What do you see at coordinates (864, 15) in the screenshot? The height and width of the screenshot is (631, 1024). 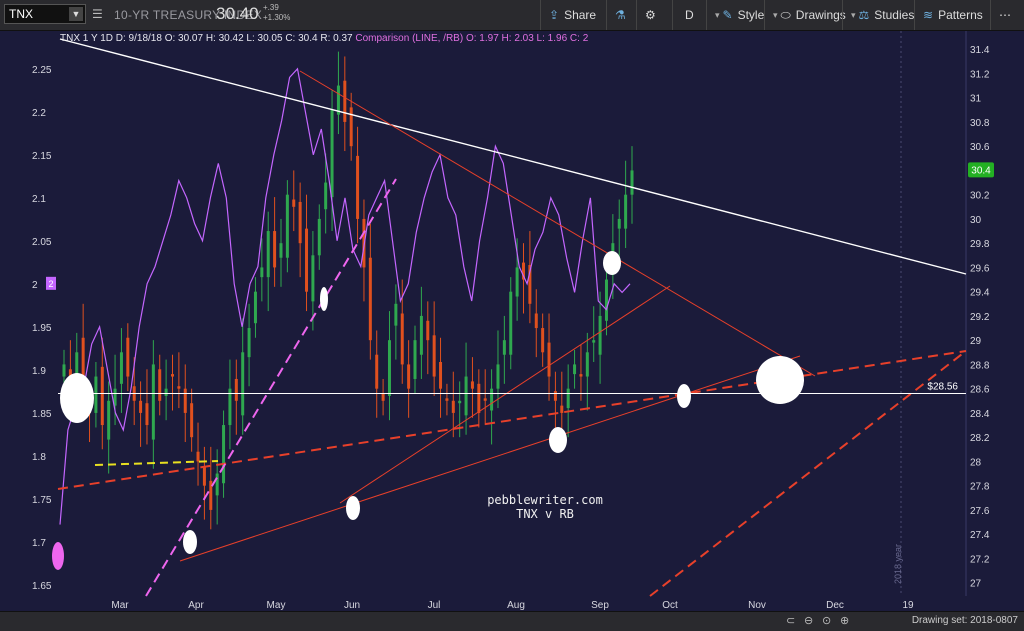 I see `studies-icon: ⚖` at bounding box center [864, 15].